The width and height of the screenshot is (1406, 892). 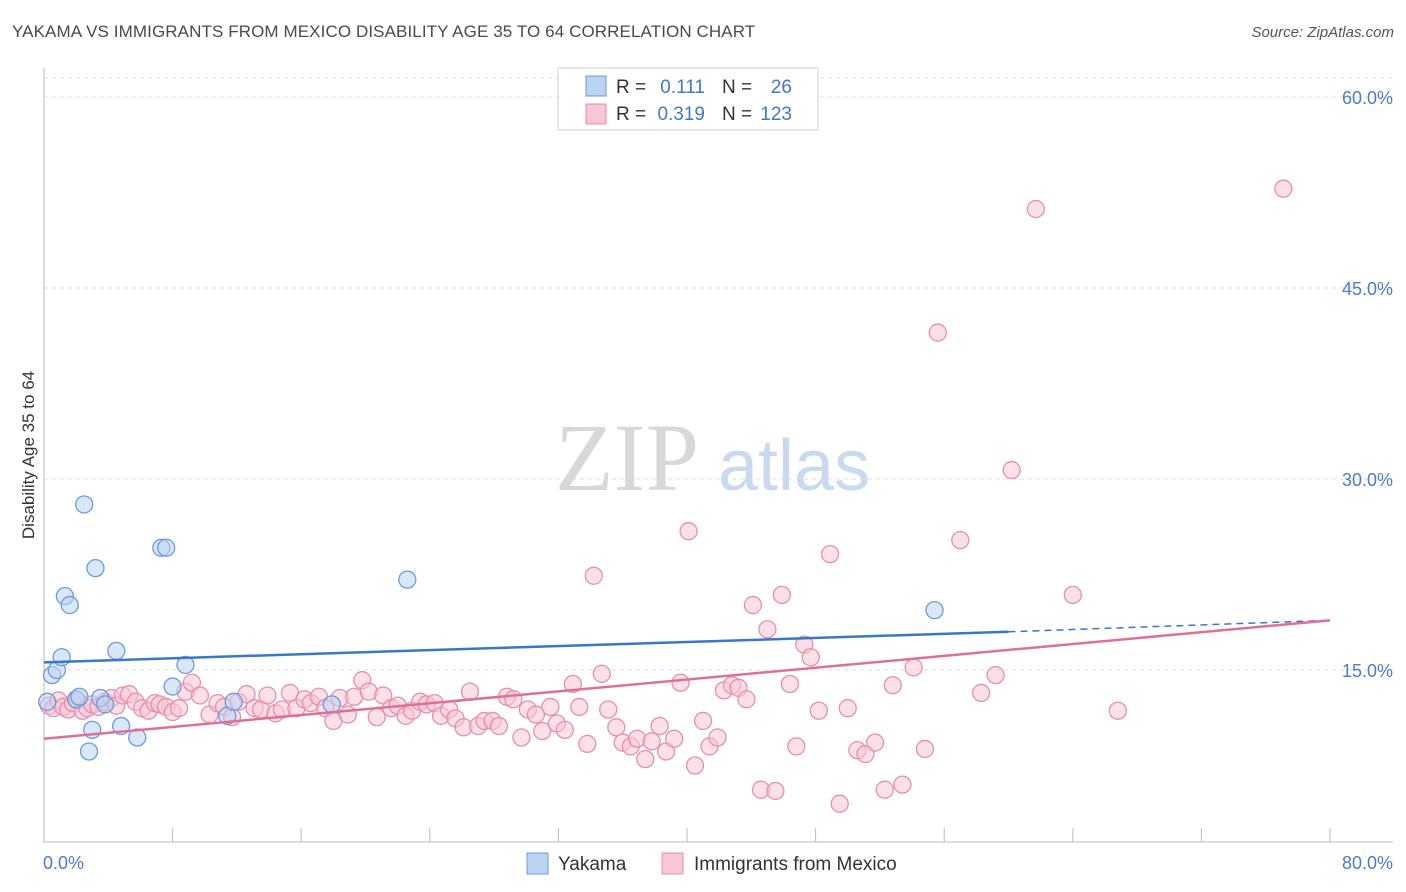 I want to click on watermark-atlas: atlas, so click(x=794, y=466).